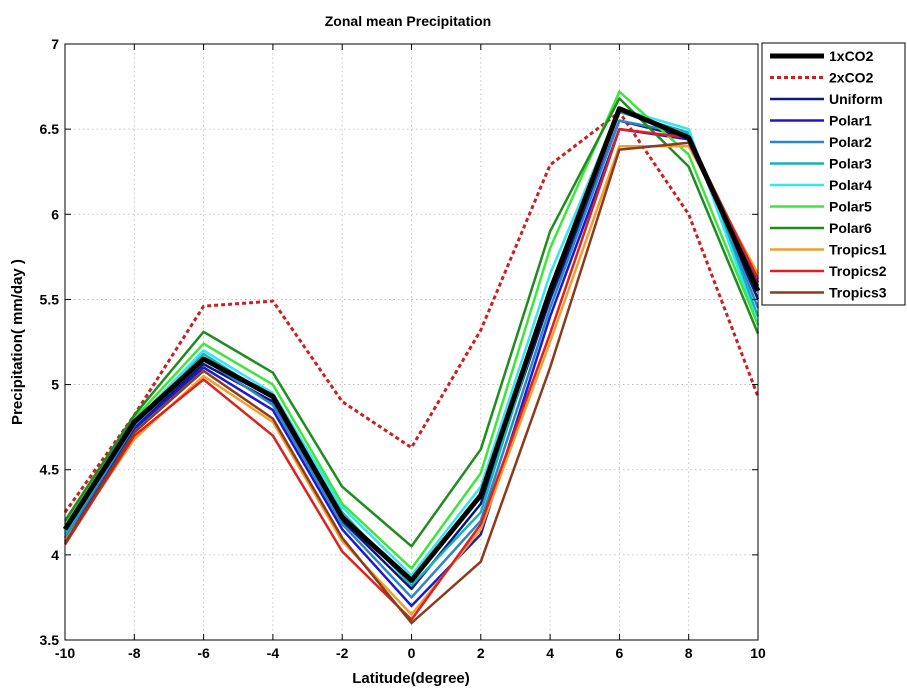 This screenshot has height=690, width=907. Describe the element at coordinates (50, 299) in the screenshot. I see `y-tick-label: 5.5` at that location.